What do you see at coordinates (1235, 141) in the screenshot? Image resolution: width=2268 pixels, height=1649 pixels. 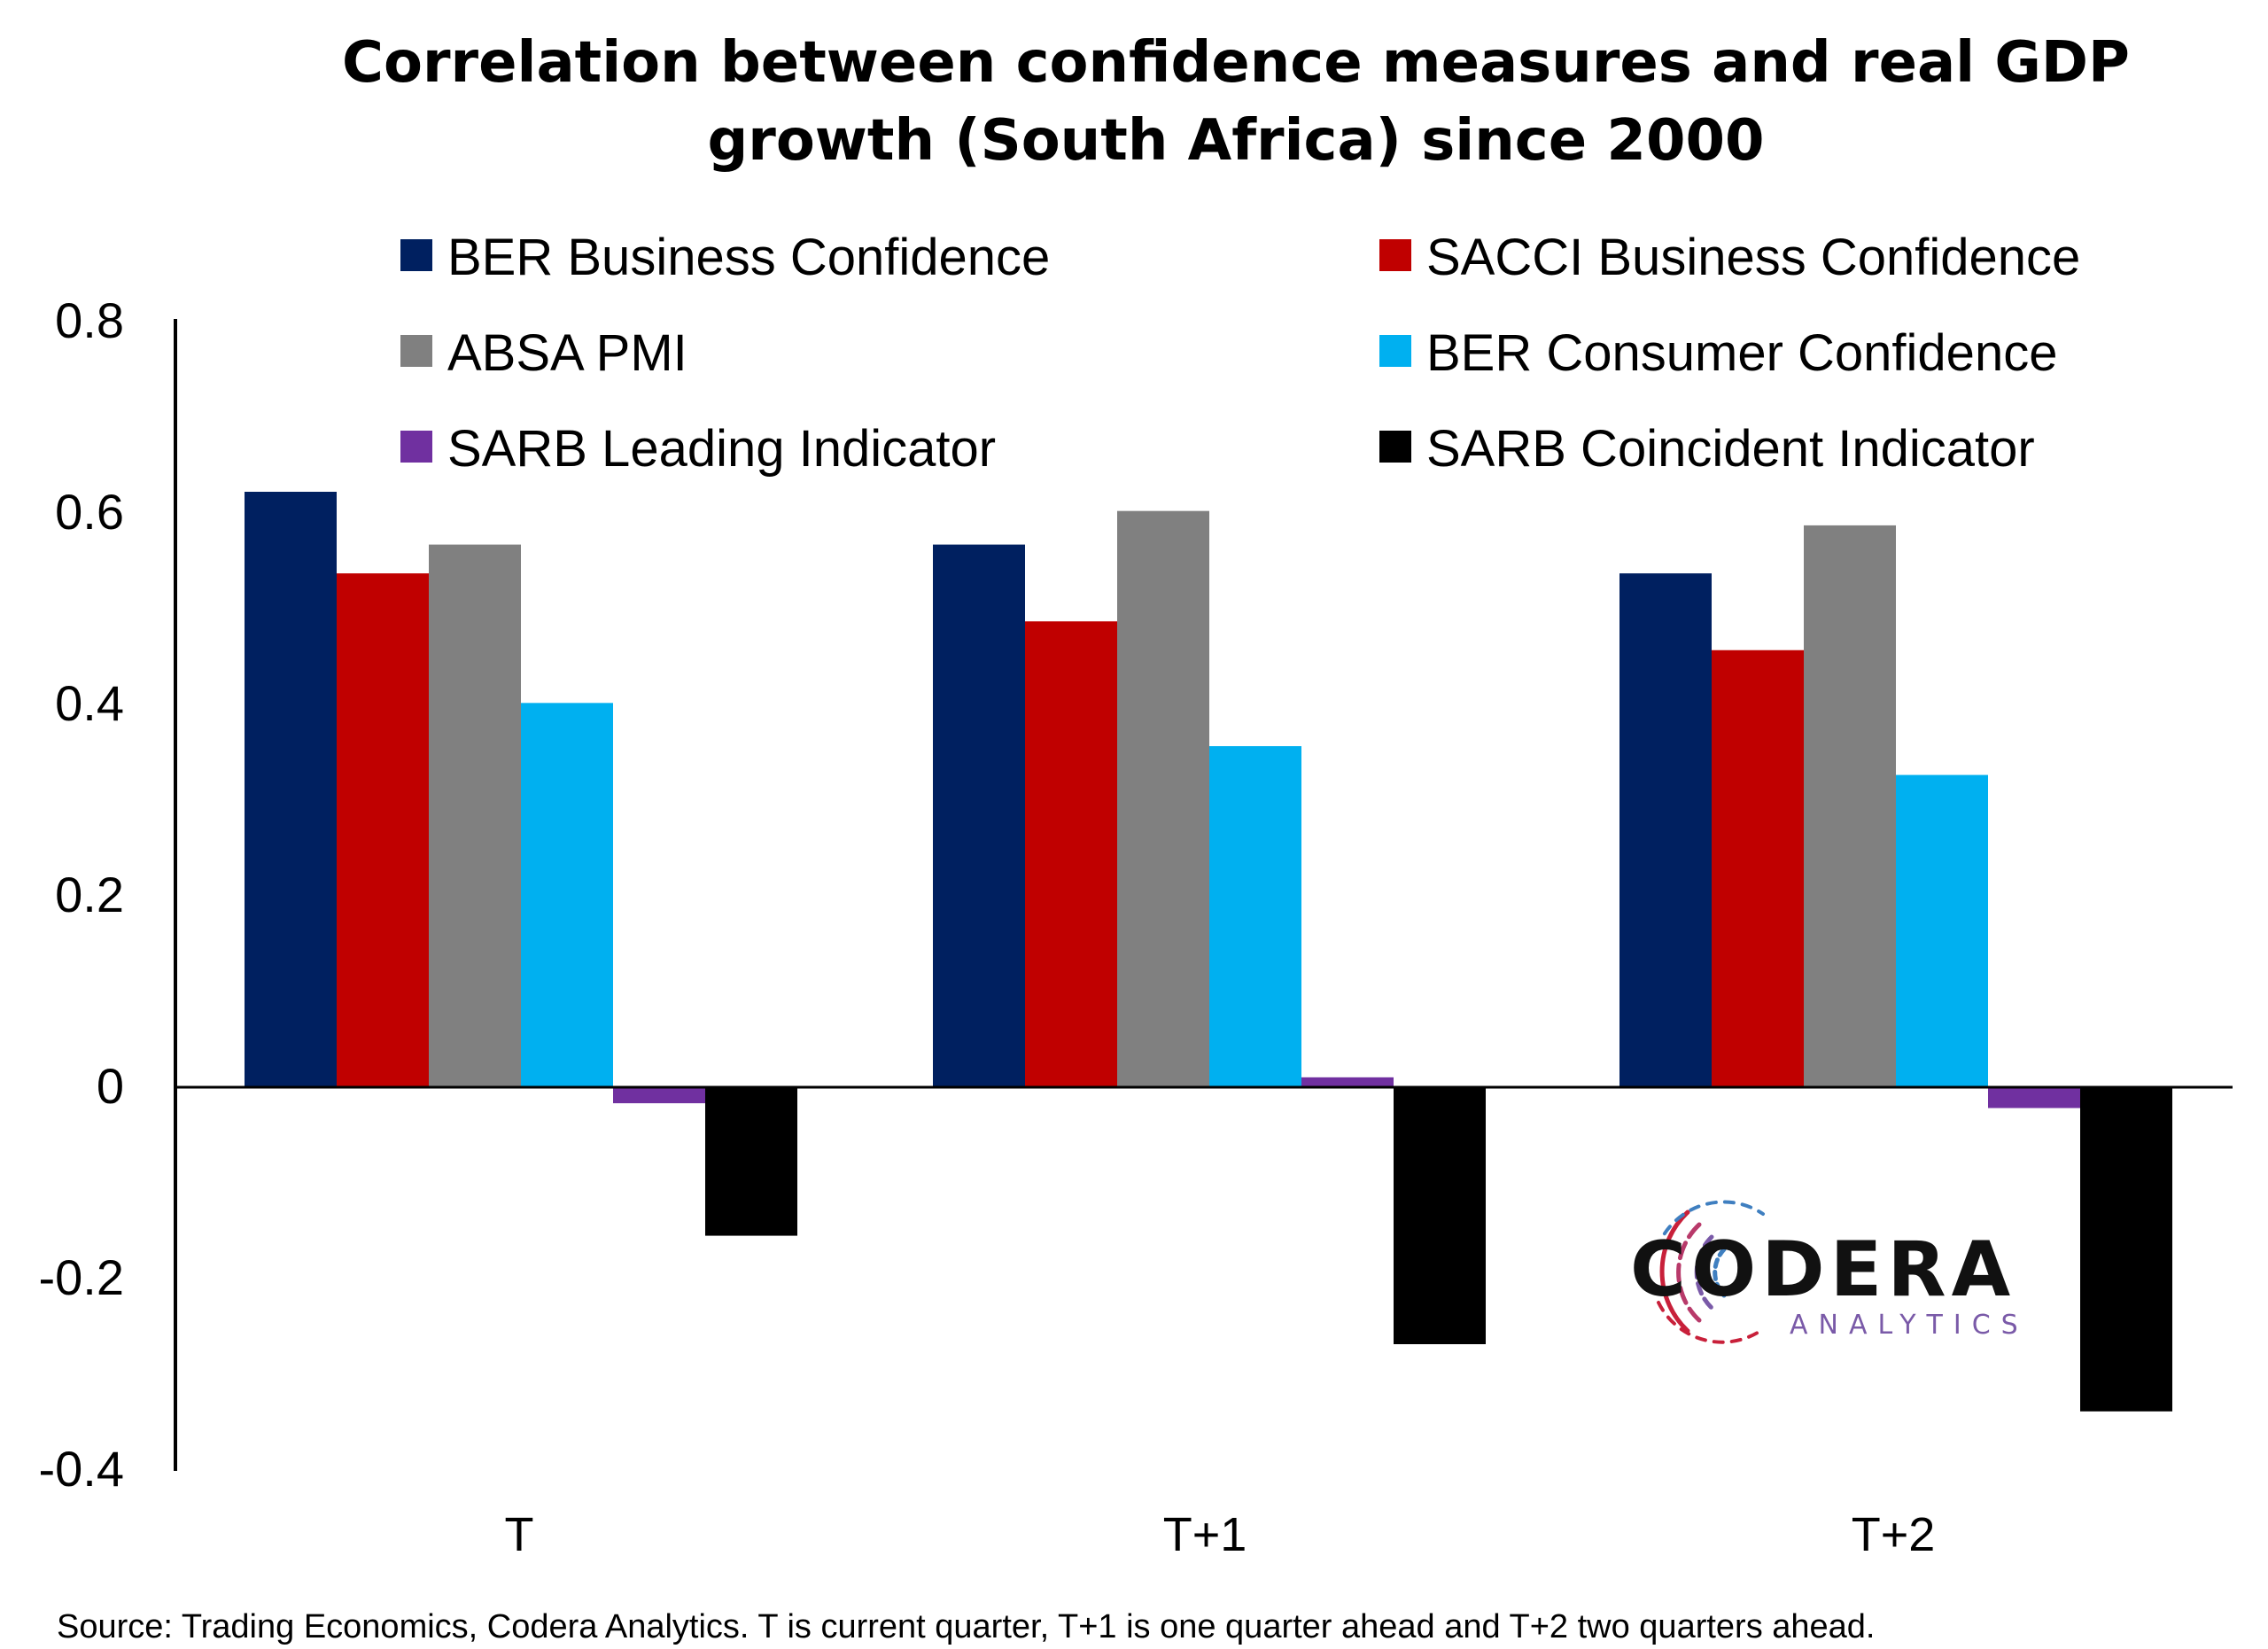 I see `chart-title-line-2: growth (South Africa) since 2000` at bounding box center [1235, 141].